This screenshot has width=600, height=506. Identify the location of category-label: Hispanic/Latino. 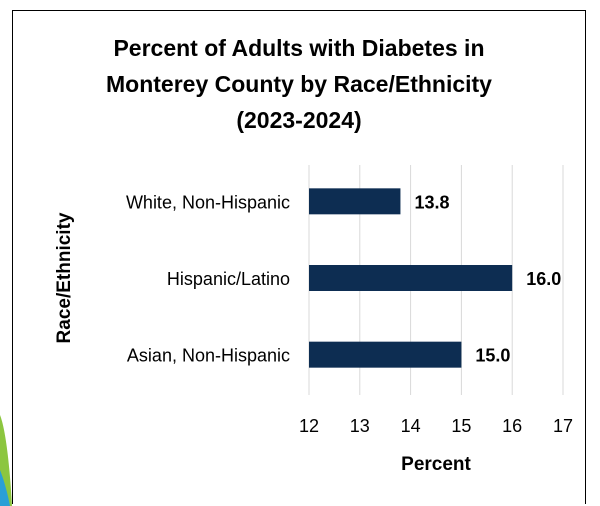
(228, 279).